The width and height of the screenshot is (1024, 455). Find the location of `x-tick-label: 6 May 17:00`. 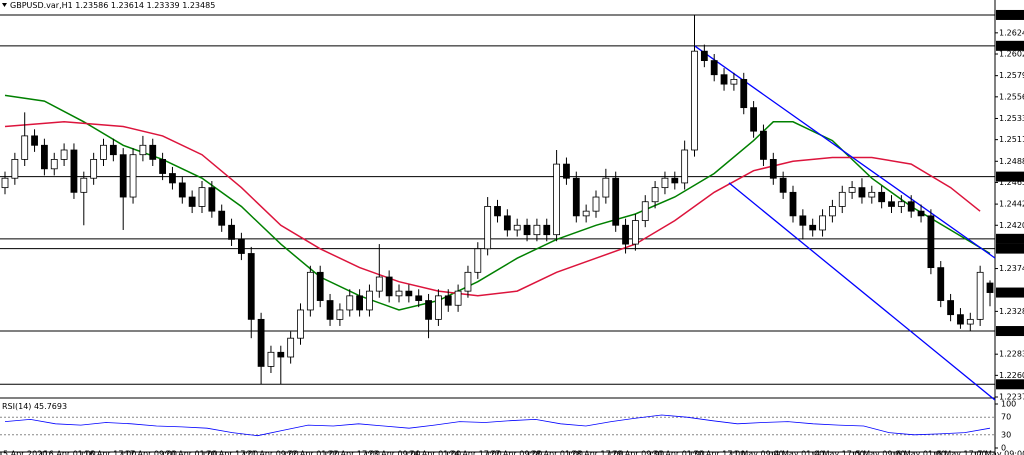

x-tick-label: 6 May 17:00 is located at coordinates (962, 452).